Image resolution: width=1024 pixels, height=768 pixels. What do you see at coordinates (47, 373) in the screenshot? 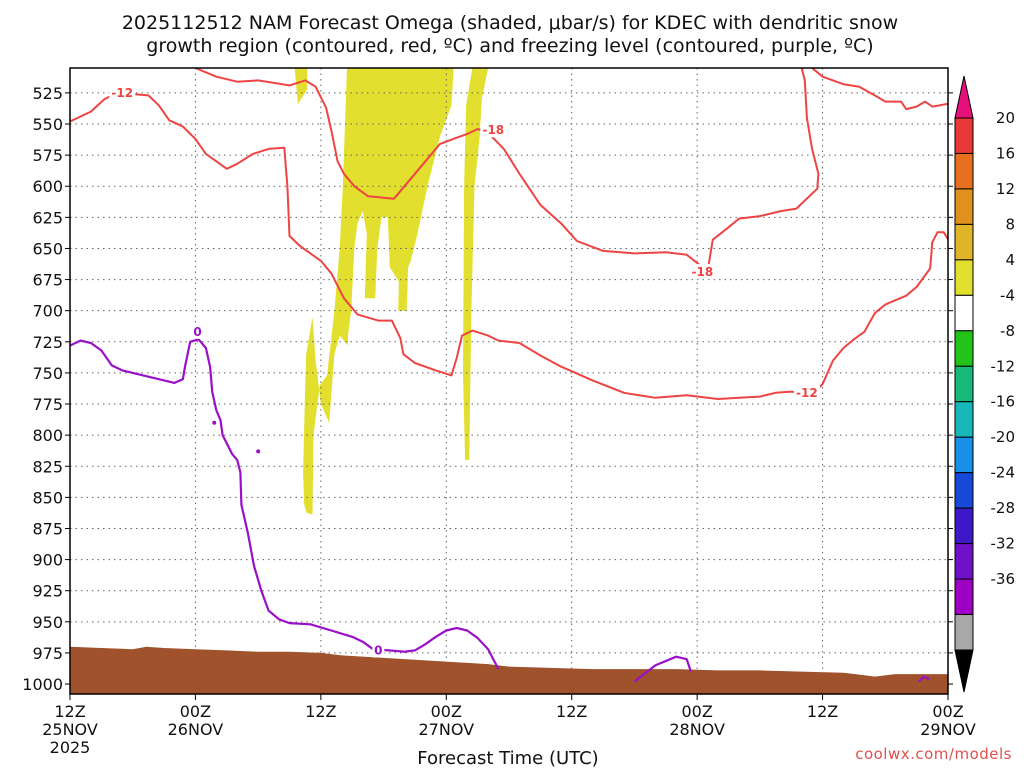
I see `y-tick-label-750: 750` at bounding box center [47, 373].